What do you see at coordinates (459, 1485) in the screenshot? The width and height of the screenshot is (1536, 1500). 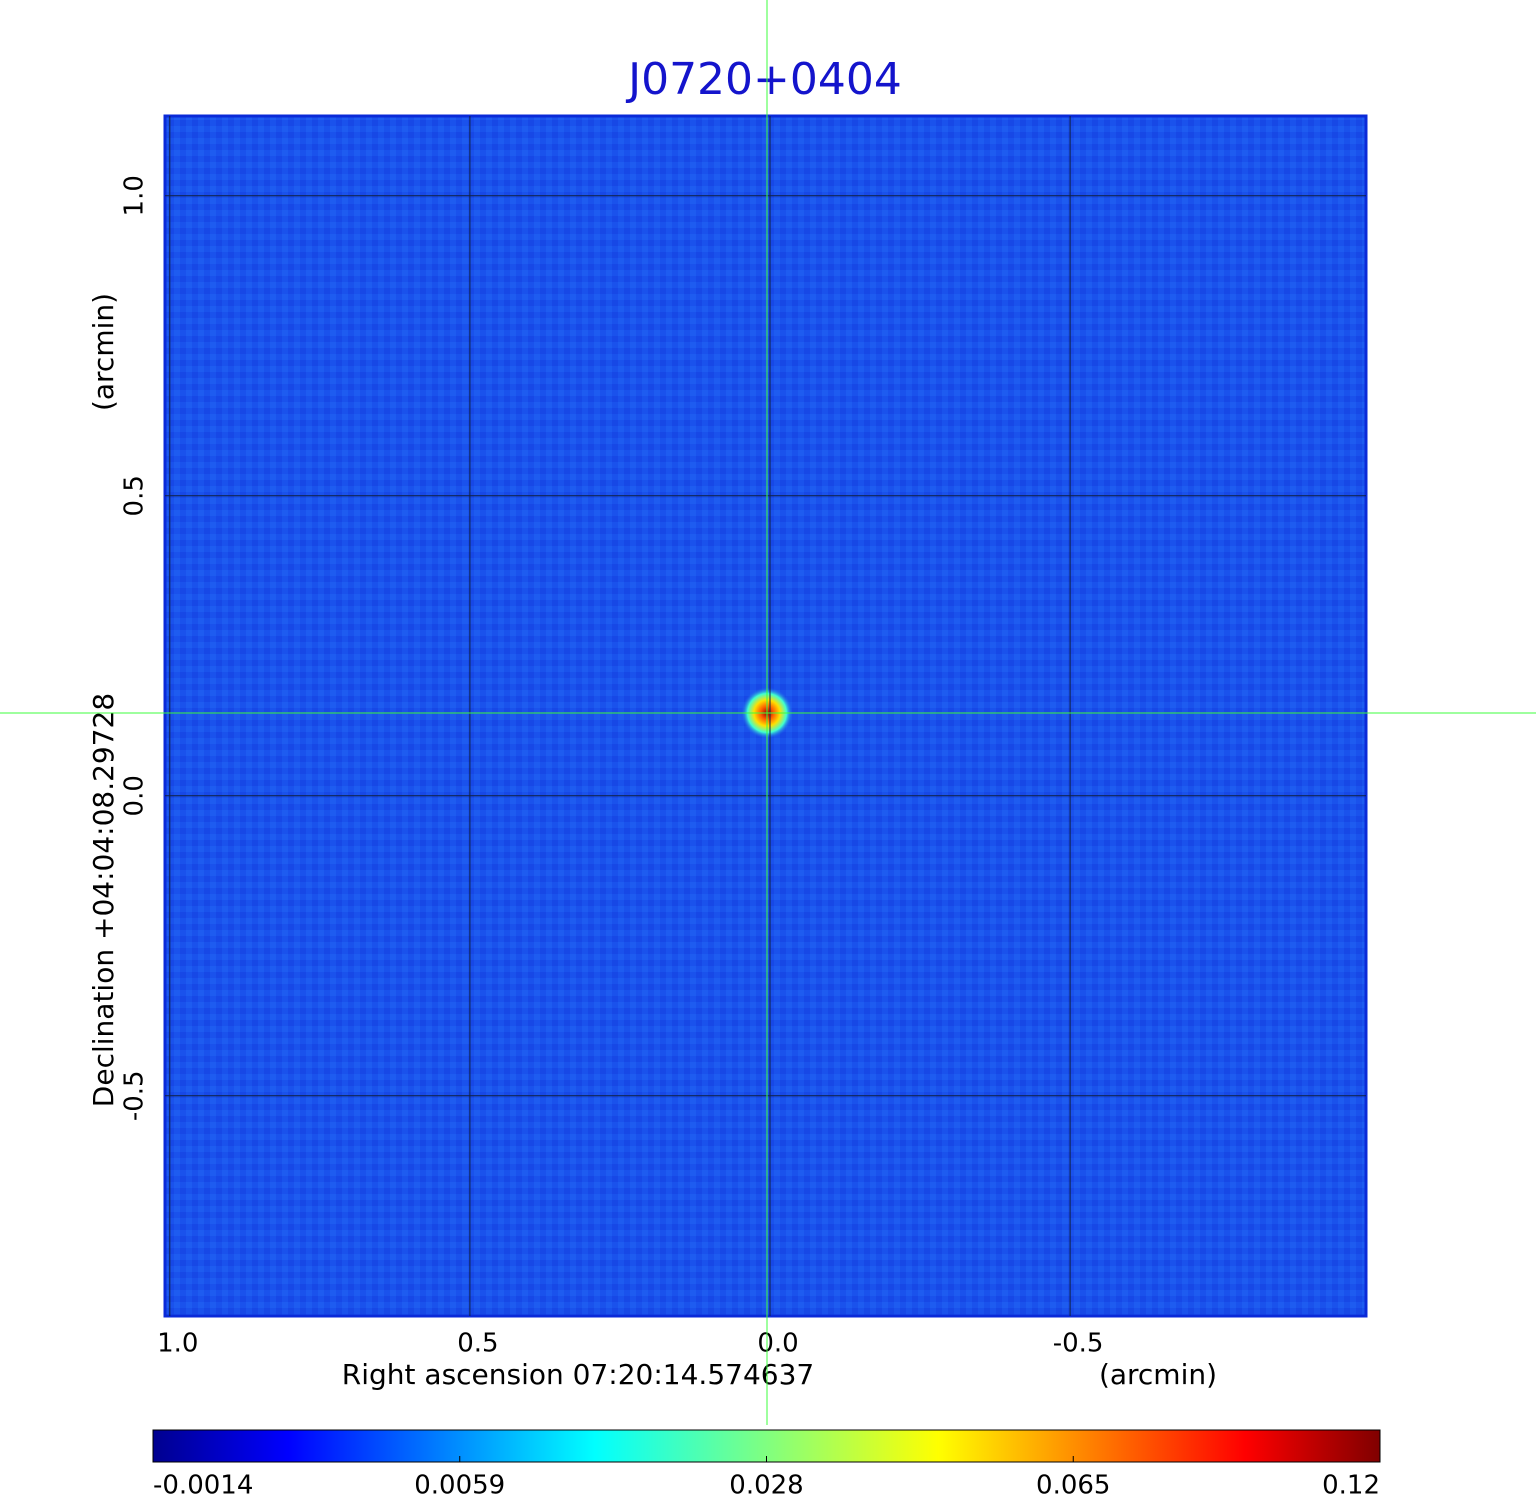 I see `colorbar-tick-label: 0.0059` at bounding box center [459, 1485].